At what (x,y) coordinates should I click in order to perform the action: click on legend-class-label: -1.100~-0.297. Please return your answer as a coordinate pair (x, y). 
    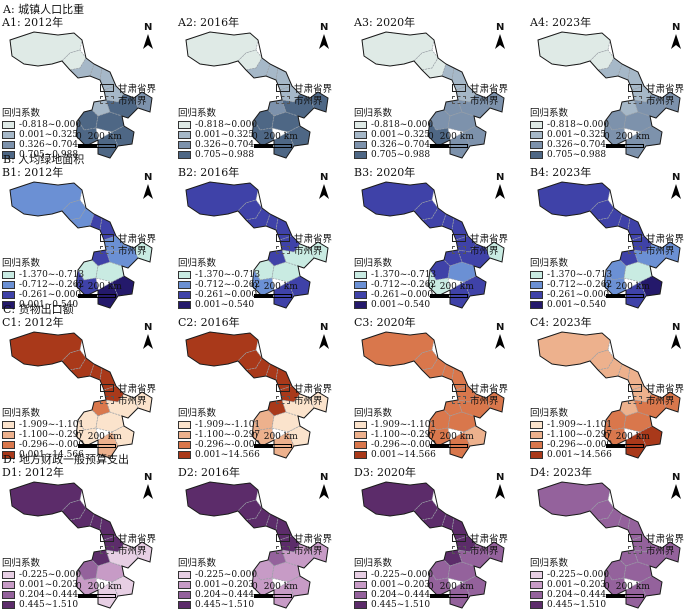
    Looking at the image, I should click on (580, 435).